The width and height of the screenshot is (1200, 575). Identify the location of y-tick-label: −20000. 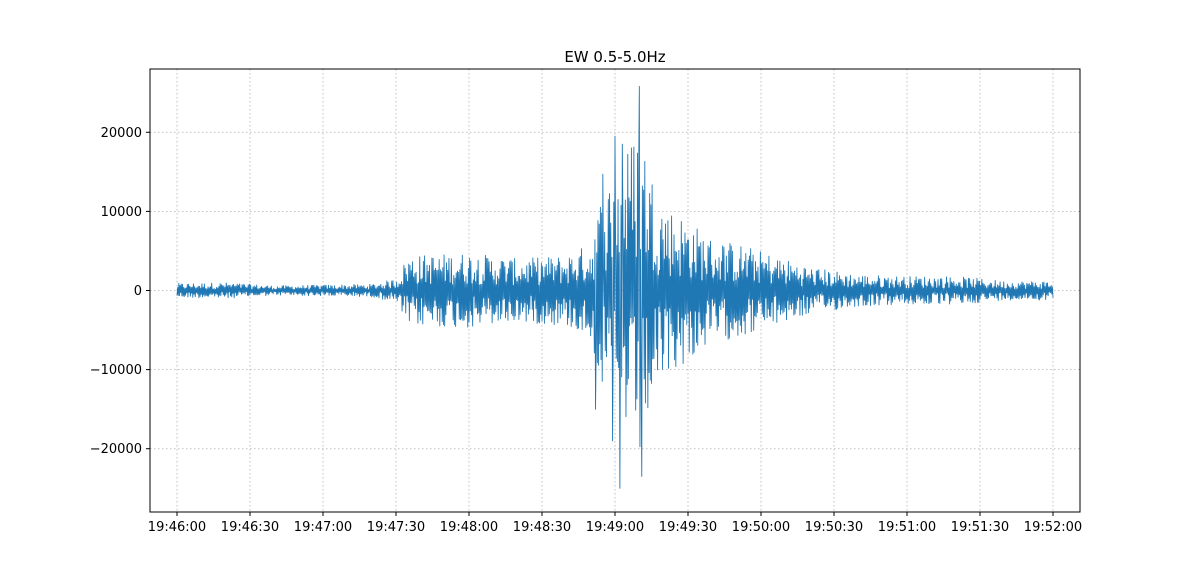
(116, 449).